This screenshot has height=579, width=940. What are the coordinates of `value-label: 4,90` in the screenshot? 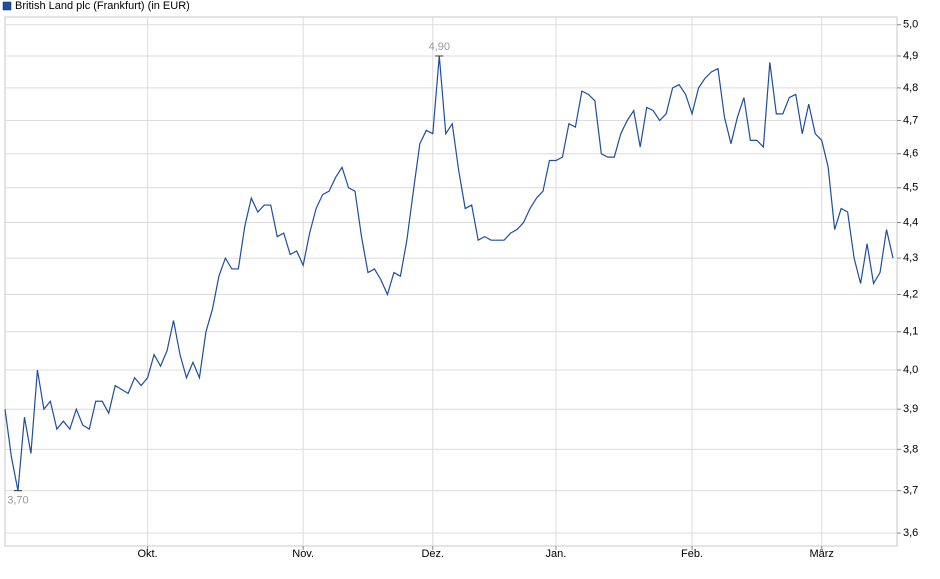 It's located at (439, 47).